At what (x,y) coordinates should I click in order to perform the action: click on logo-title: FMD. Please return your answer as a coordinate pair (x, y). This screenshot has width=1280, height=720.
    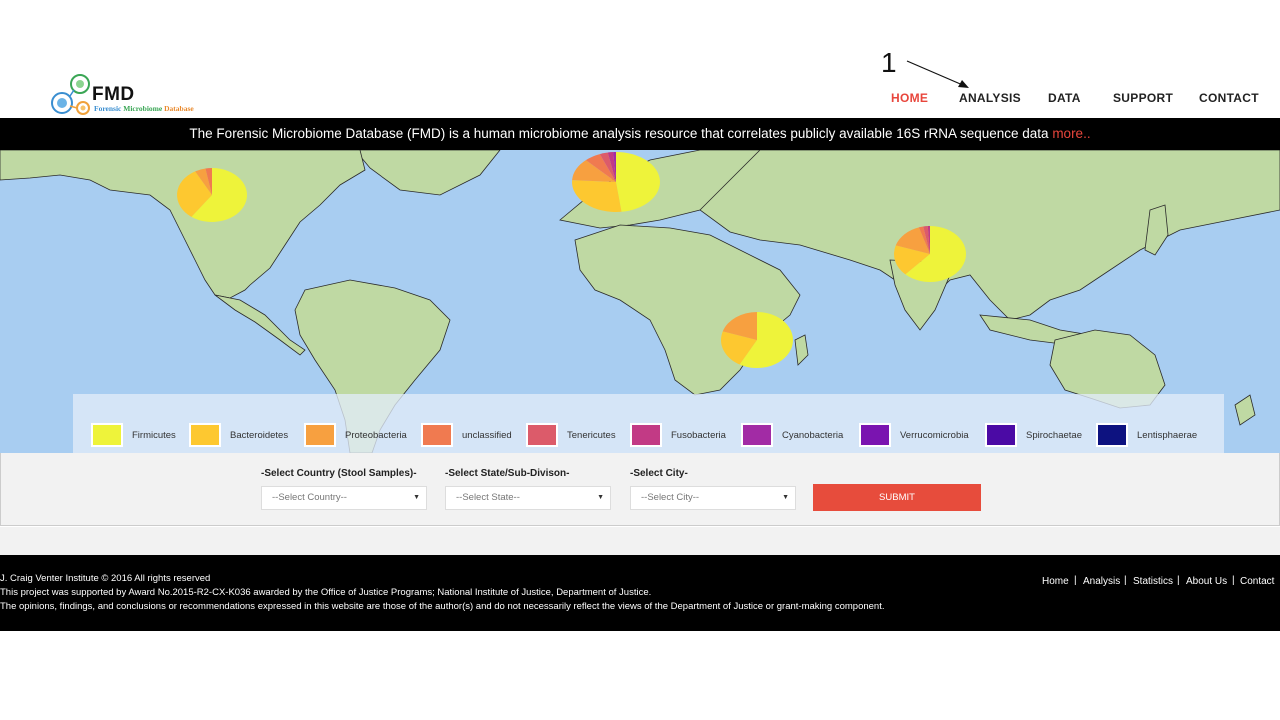
    Looking at the image, I should click on (113, 94).